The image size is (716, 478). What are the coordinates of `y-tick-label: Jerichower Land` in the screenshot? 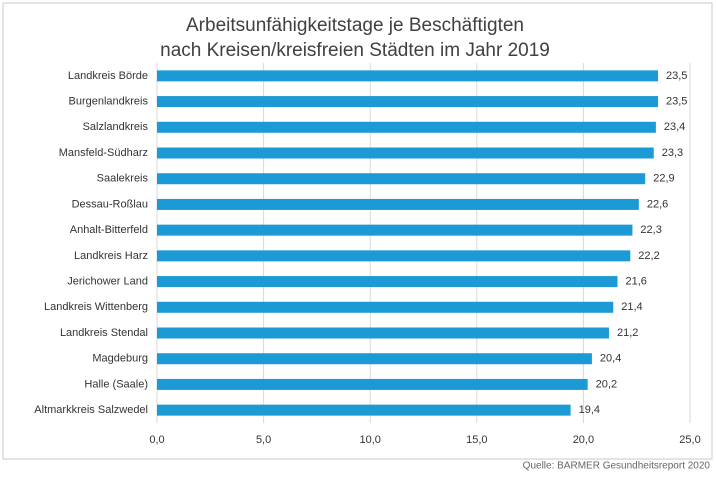 It's located at (107, 281).